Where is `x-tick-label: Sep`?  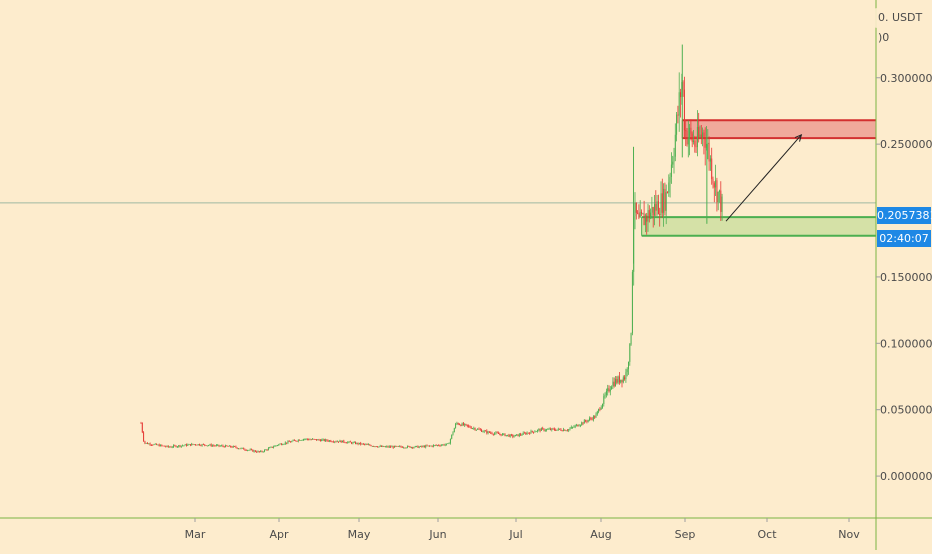 x-tick-label: Sep is located at coordinates (685, 534).